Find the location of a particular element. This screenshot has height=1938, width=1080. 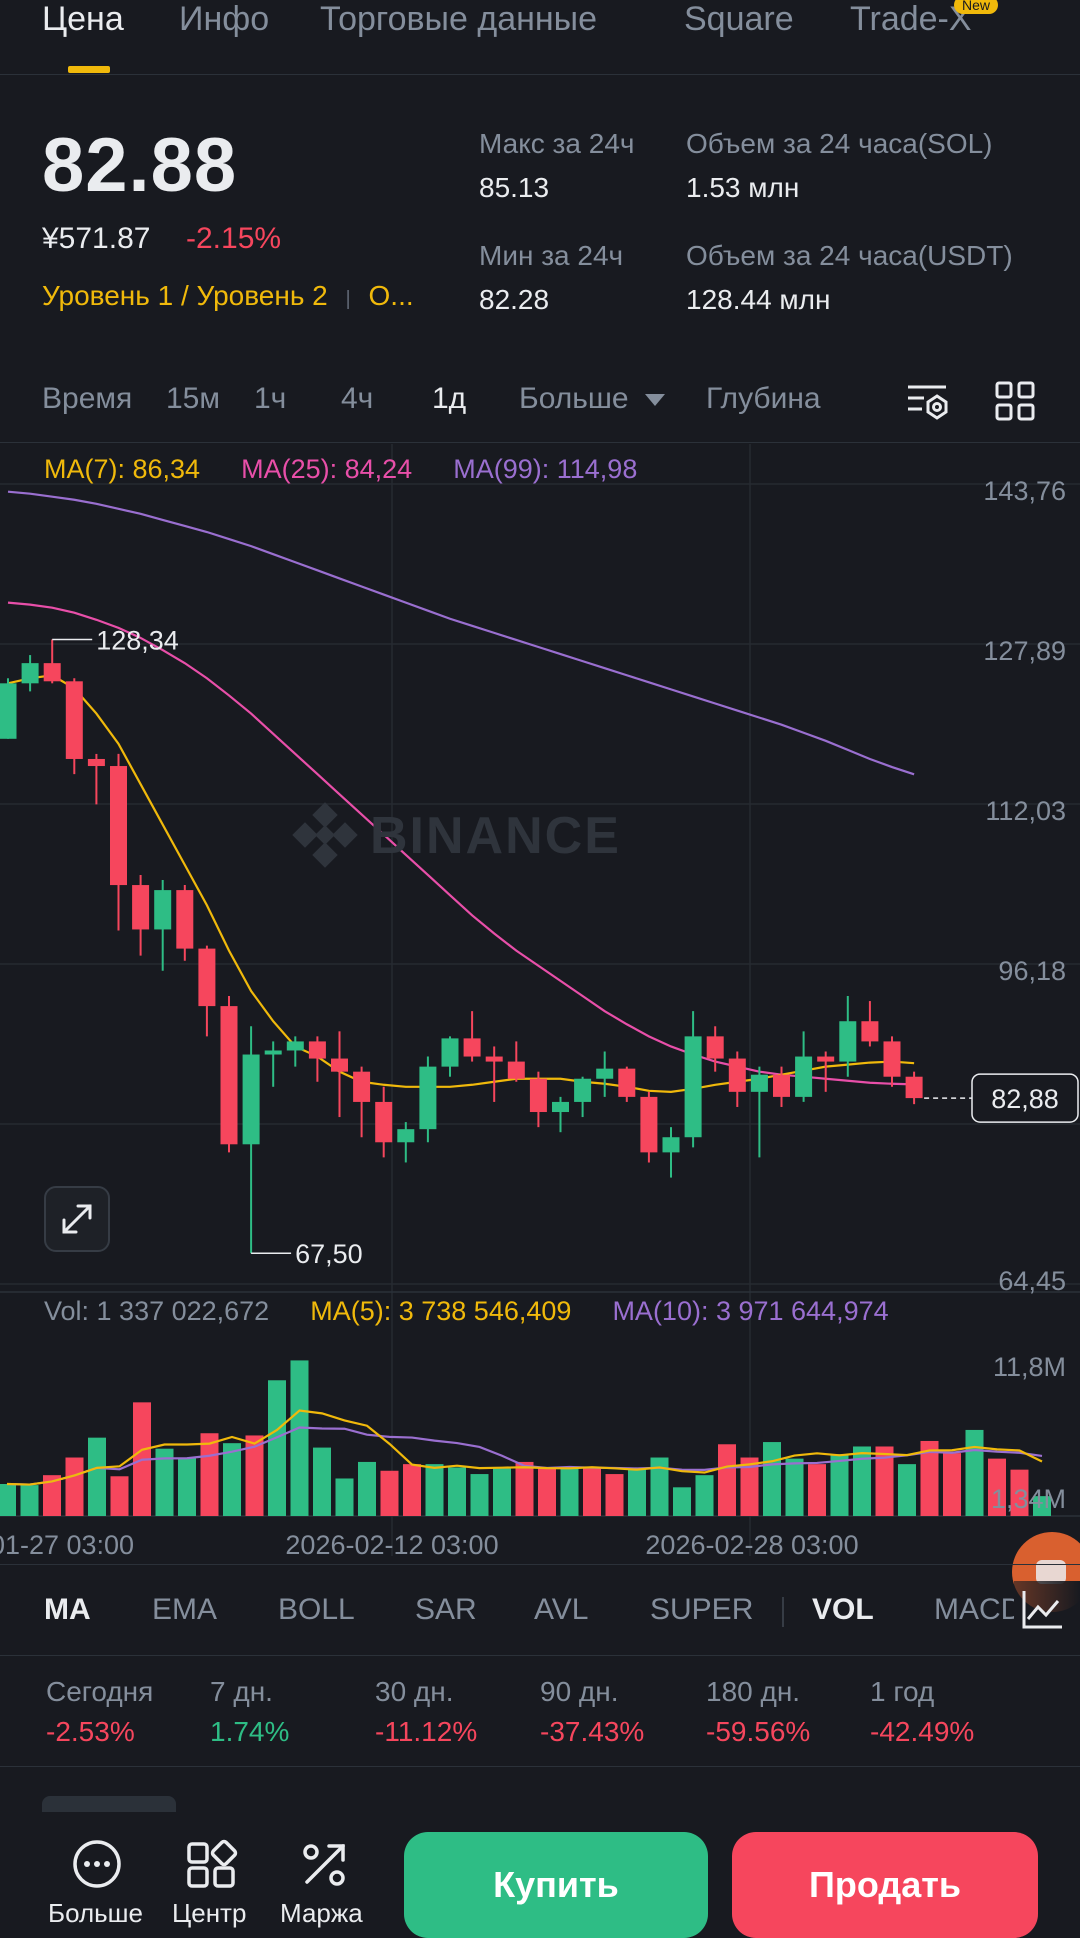

perf-label: 180 дн. is located at coordinates (753, 1691).